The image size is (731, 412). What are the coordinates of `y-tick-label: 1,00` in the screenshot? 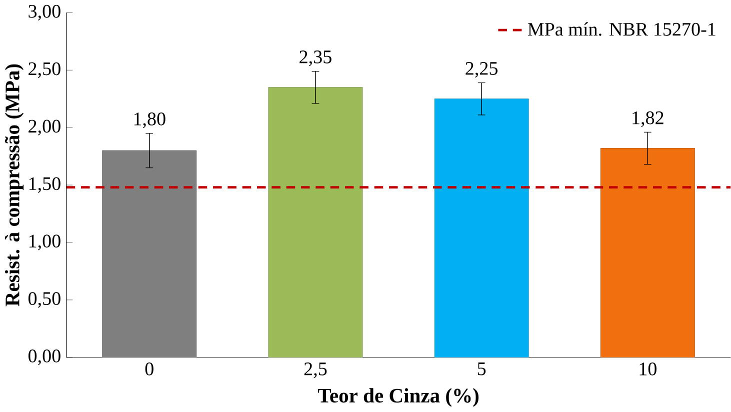 It's located at (44, 242).